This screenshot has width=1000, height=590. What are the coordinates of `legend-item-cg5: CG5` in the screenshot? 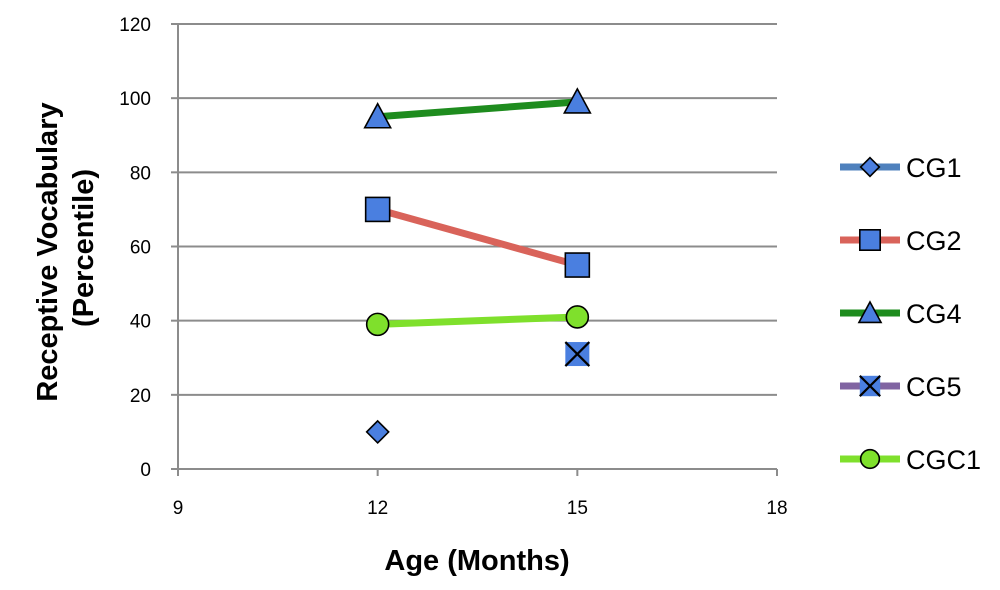 It's located at (901, 387).